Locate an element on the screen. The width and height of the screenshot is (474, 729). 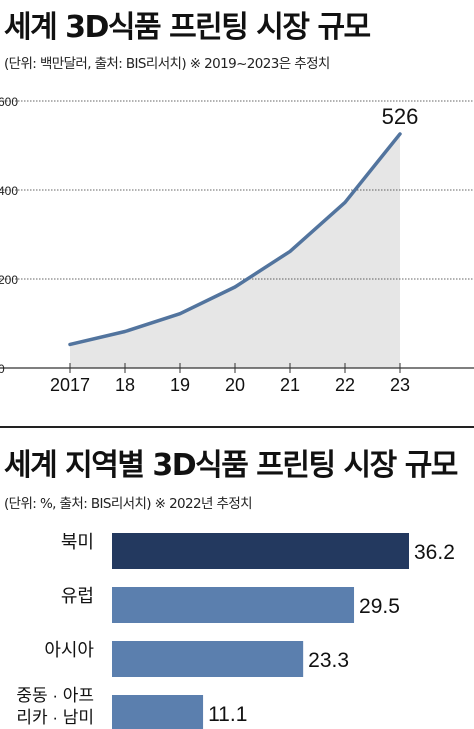
chart-title-market-size: 세계 3D식품 프린팅 시장 규모 is located at coordinates (187, 27).